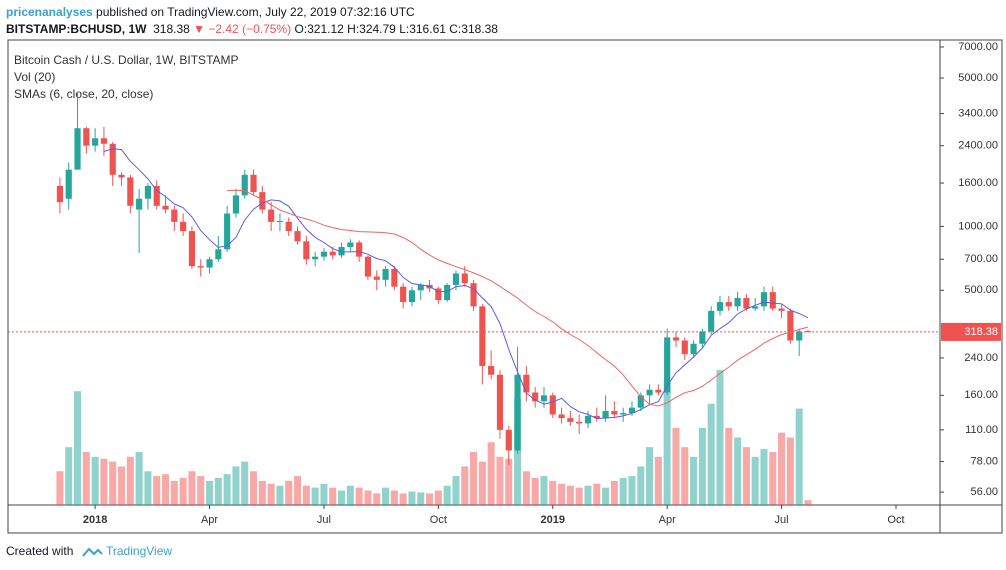 This screenshot has height=570, width=1006. What do you see at coordinates (76, 29) in the screenshot?
I see `symbol: BITSTAMP:BCHUSD, 1W` at bounding box center [76, 29].